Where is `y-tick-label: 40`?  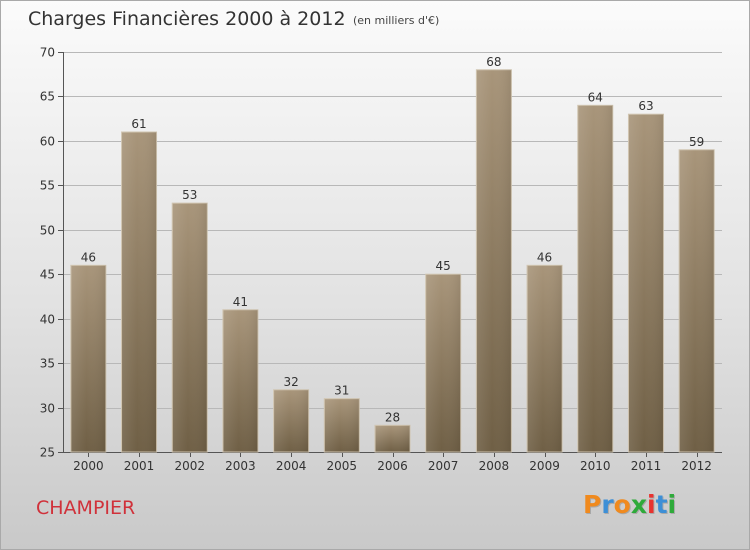
y-tick-label: 40 is located at coordinates (47, 320).